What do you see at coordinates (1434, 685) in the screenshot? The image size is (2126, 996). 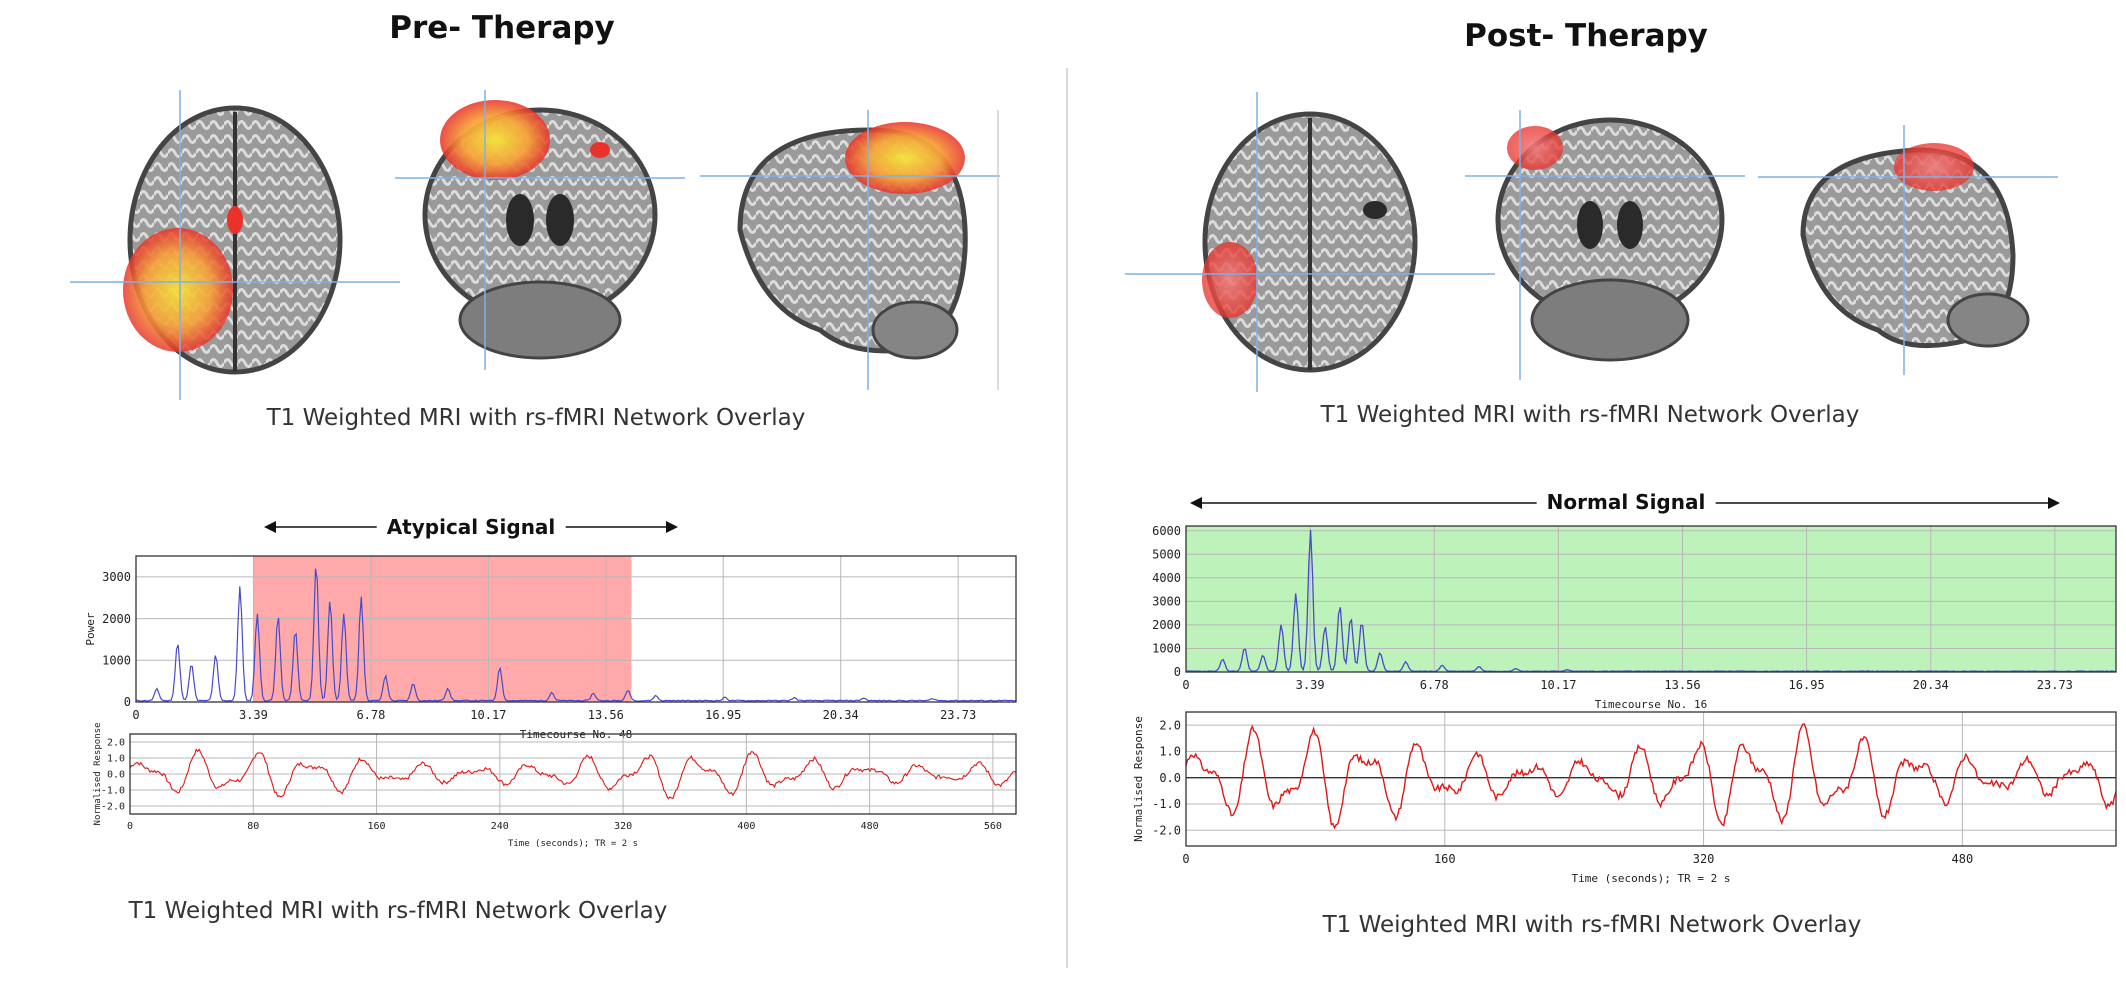 I see `post-power-x-tick-label: 6.78` at bounding box center [1434, 685].